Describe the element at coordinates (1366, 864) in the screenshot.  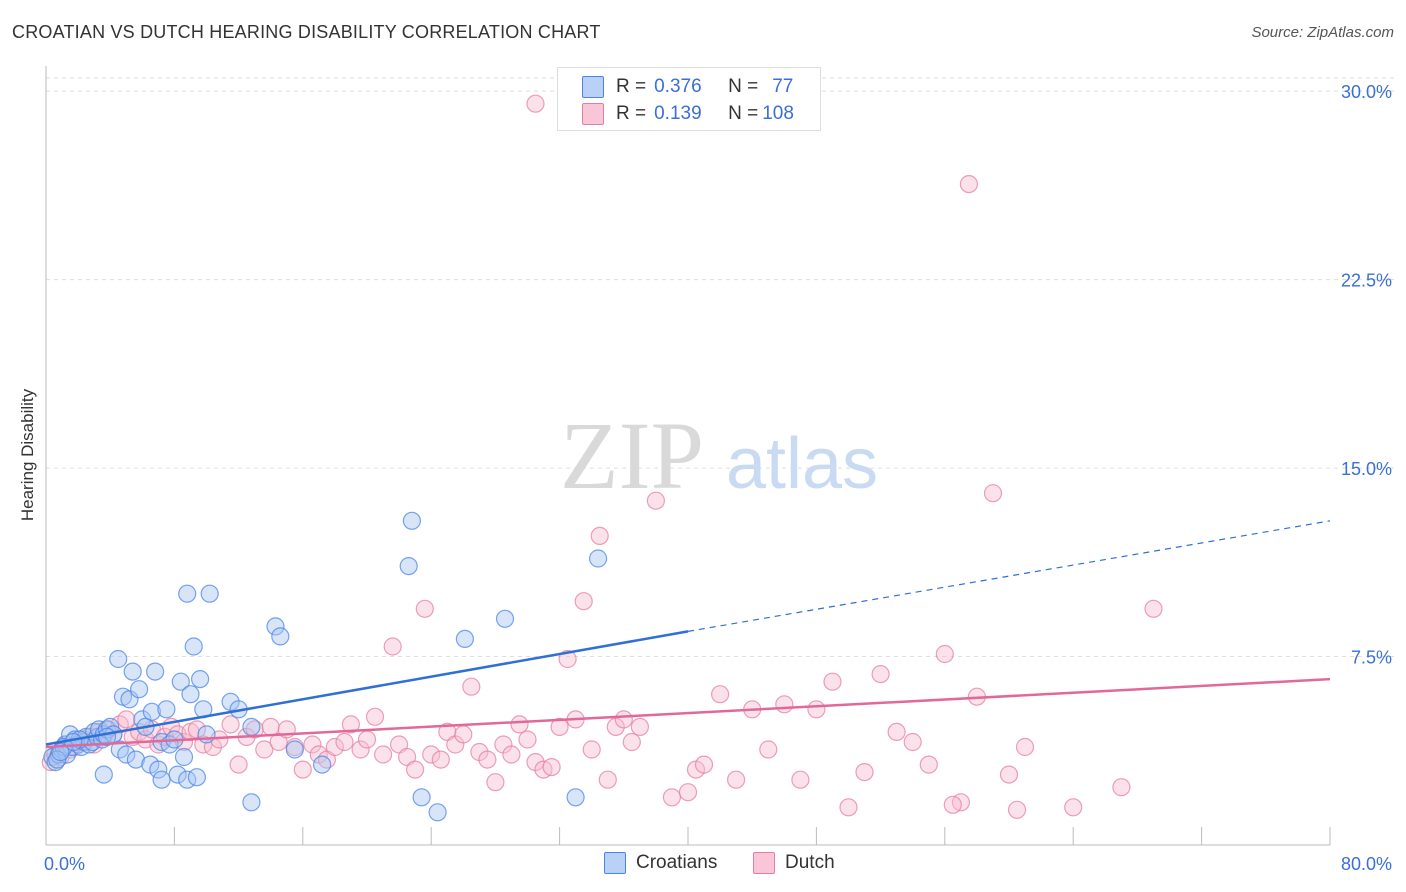
I see `x-tick-label: 80.0%` at that location.